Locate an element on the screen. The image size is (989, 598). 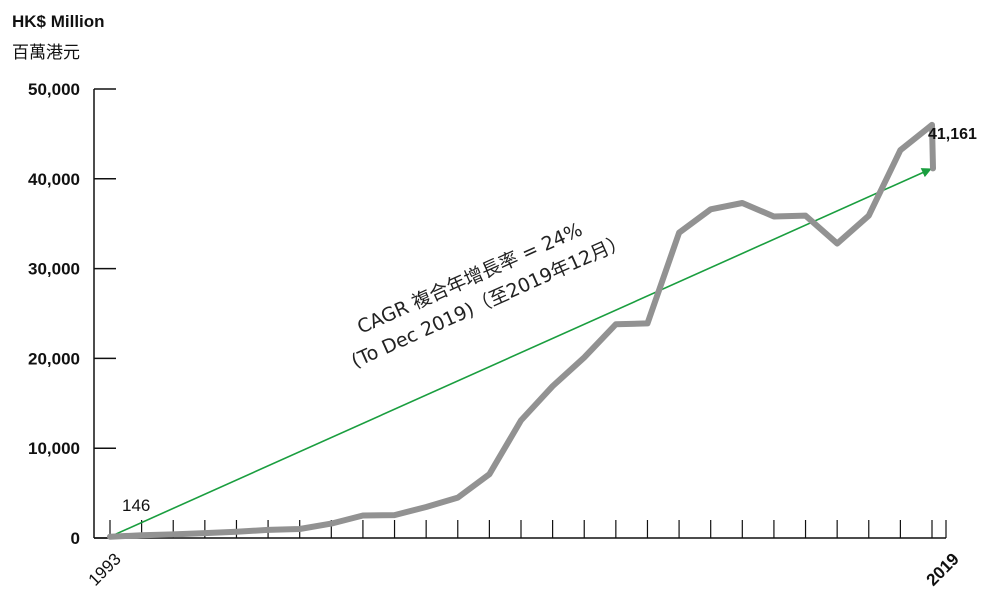
x-tick-label-first: 1993 is located at coordinates (105, 569).